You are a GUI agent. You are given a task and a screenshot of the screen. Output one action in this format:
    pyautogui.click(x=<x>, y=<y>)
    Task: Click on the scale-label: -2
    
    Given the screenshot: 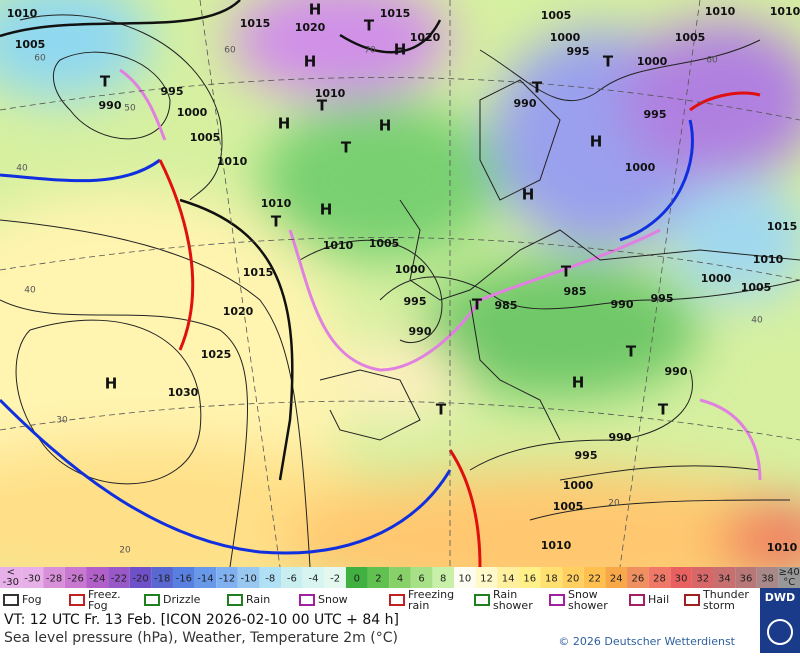 What is the action you would take?
    pyautogui.click(x=335, y=579)
    